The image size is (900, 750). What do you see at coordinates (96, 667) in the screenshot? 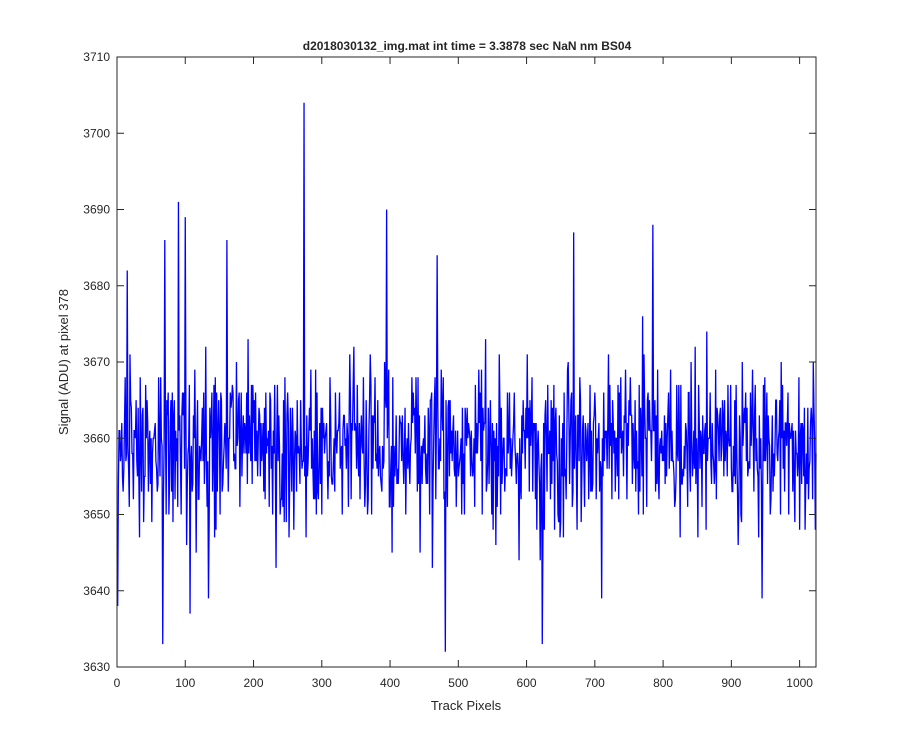
I see `y-tick-label: 3630` at bounding box center [96, 667].